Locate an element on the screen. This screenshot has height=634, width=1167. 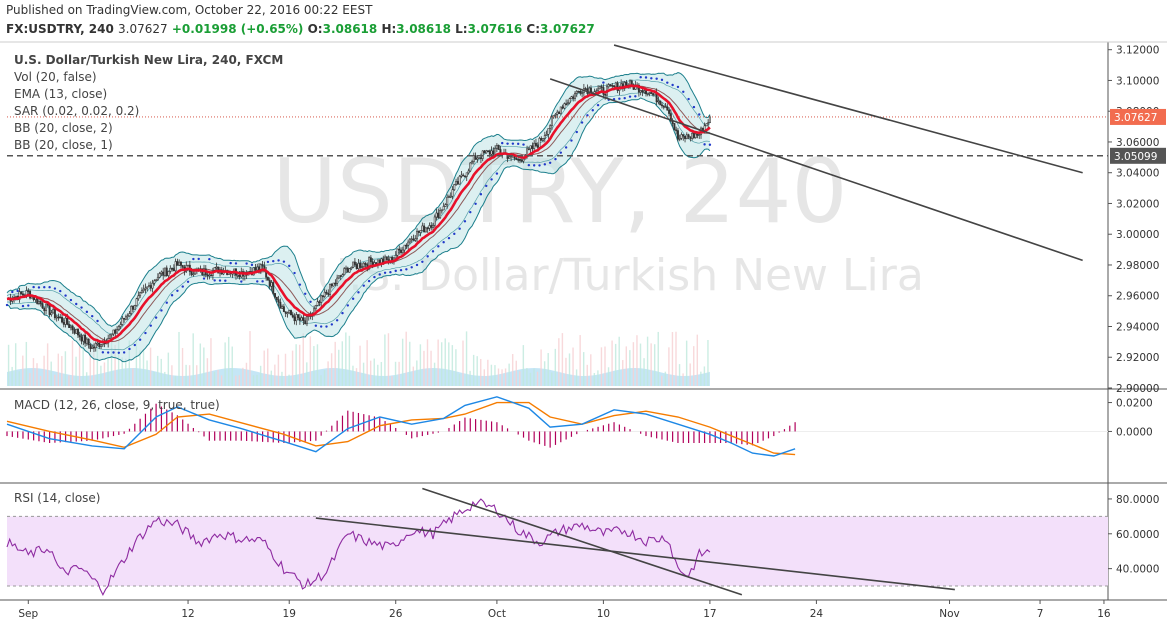
symbol-label: FX:USDTRY, 240 is located at coordinates (60, 29).